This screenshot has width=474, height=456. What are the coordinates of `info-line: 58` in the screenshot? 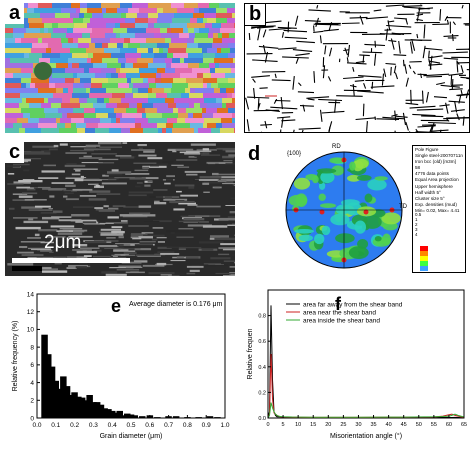 It's located at (418, 168).